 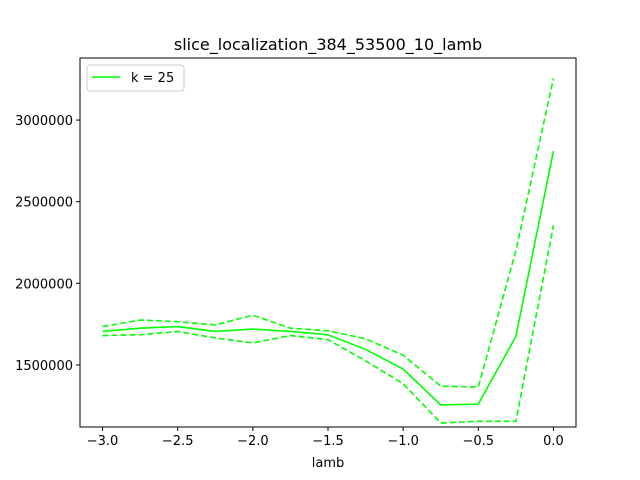 I want to click on x-axis: −3.0 −2.5 −2.0 −1.5 −1.0 −0.5 0.0, so click(x=325, y=438).